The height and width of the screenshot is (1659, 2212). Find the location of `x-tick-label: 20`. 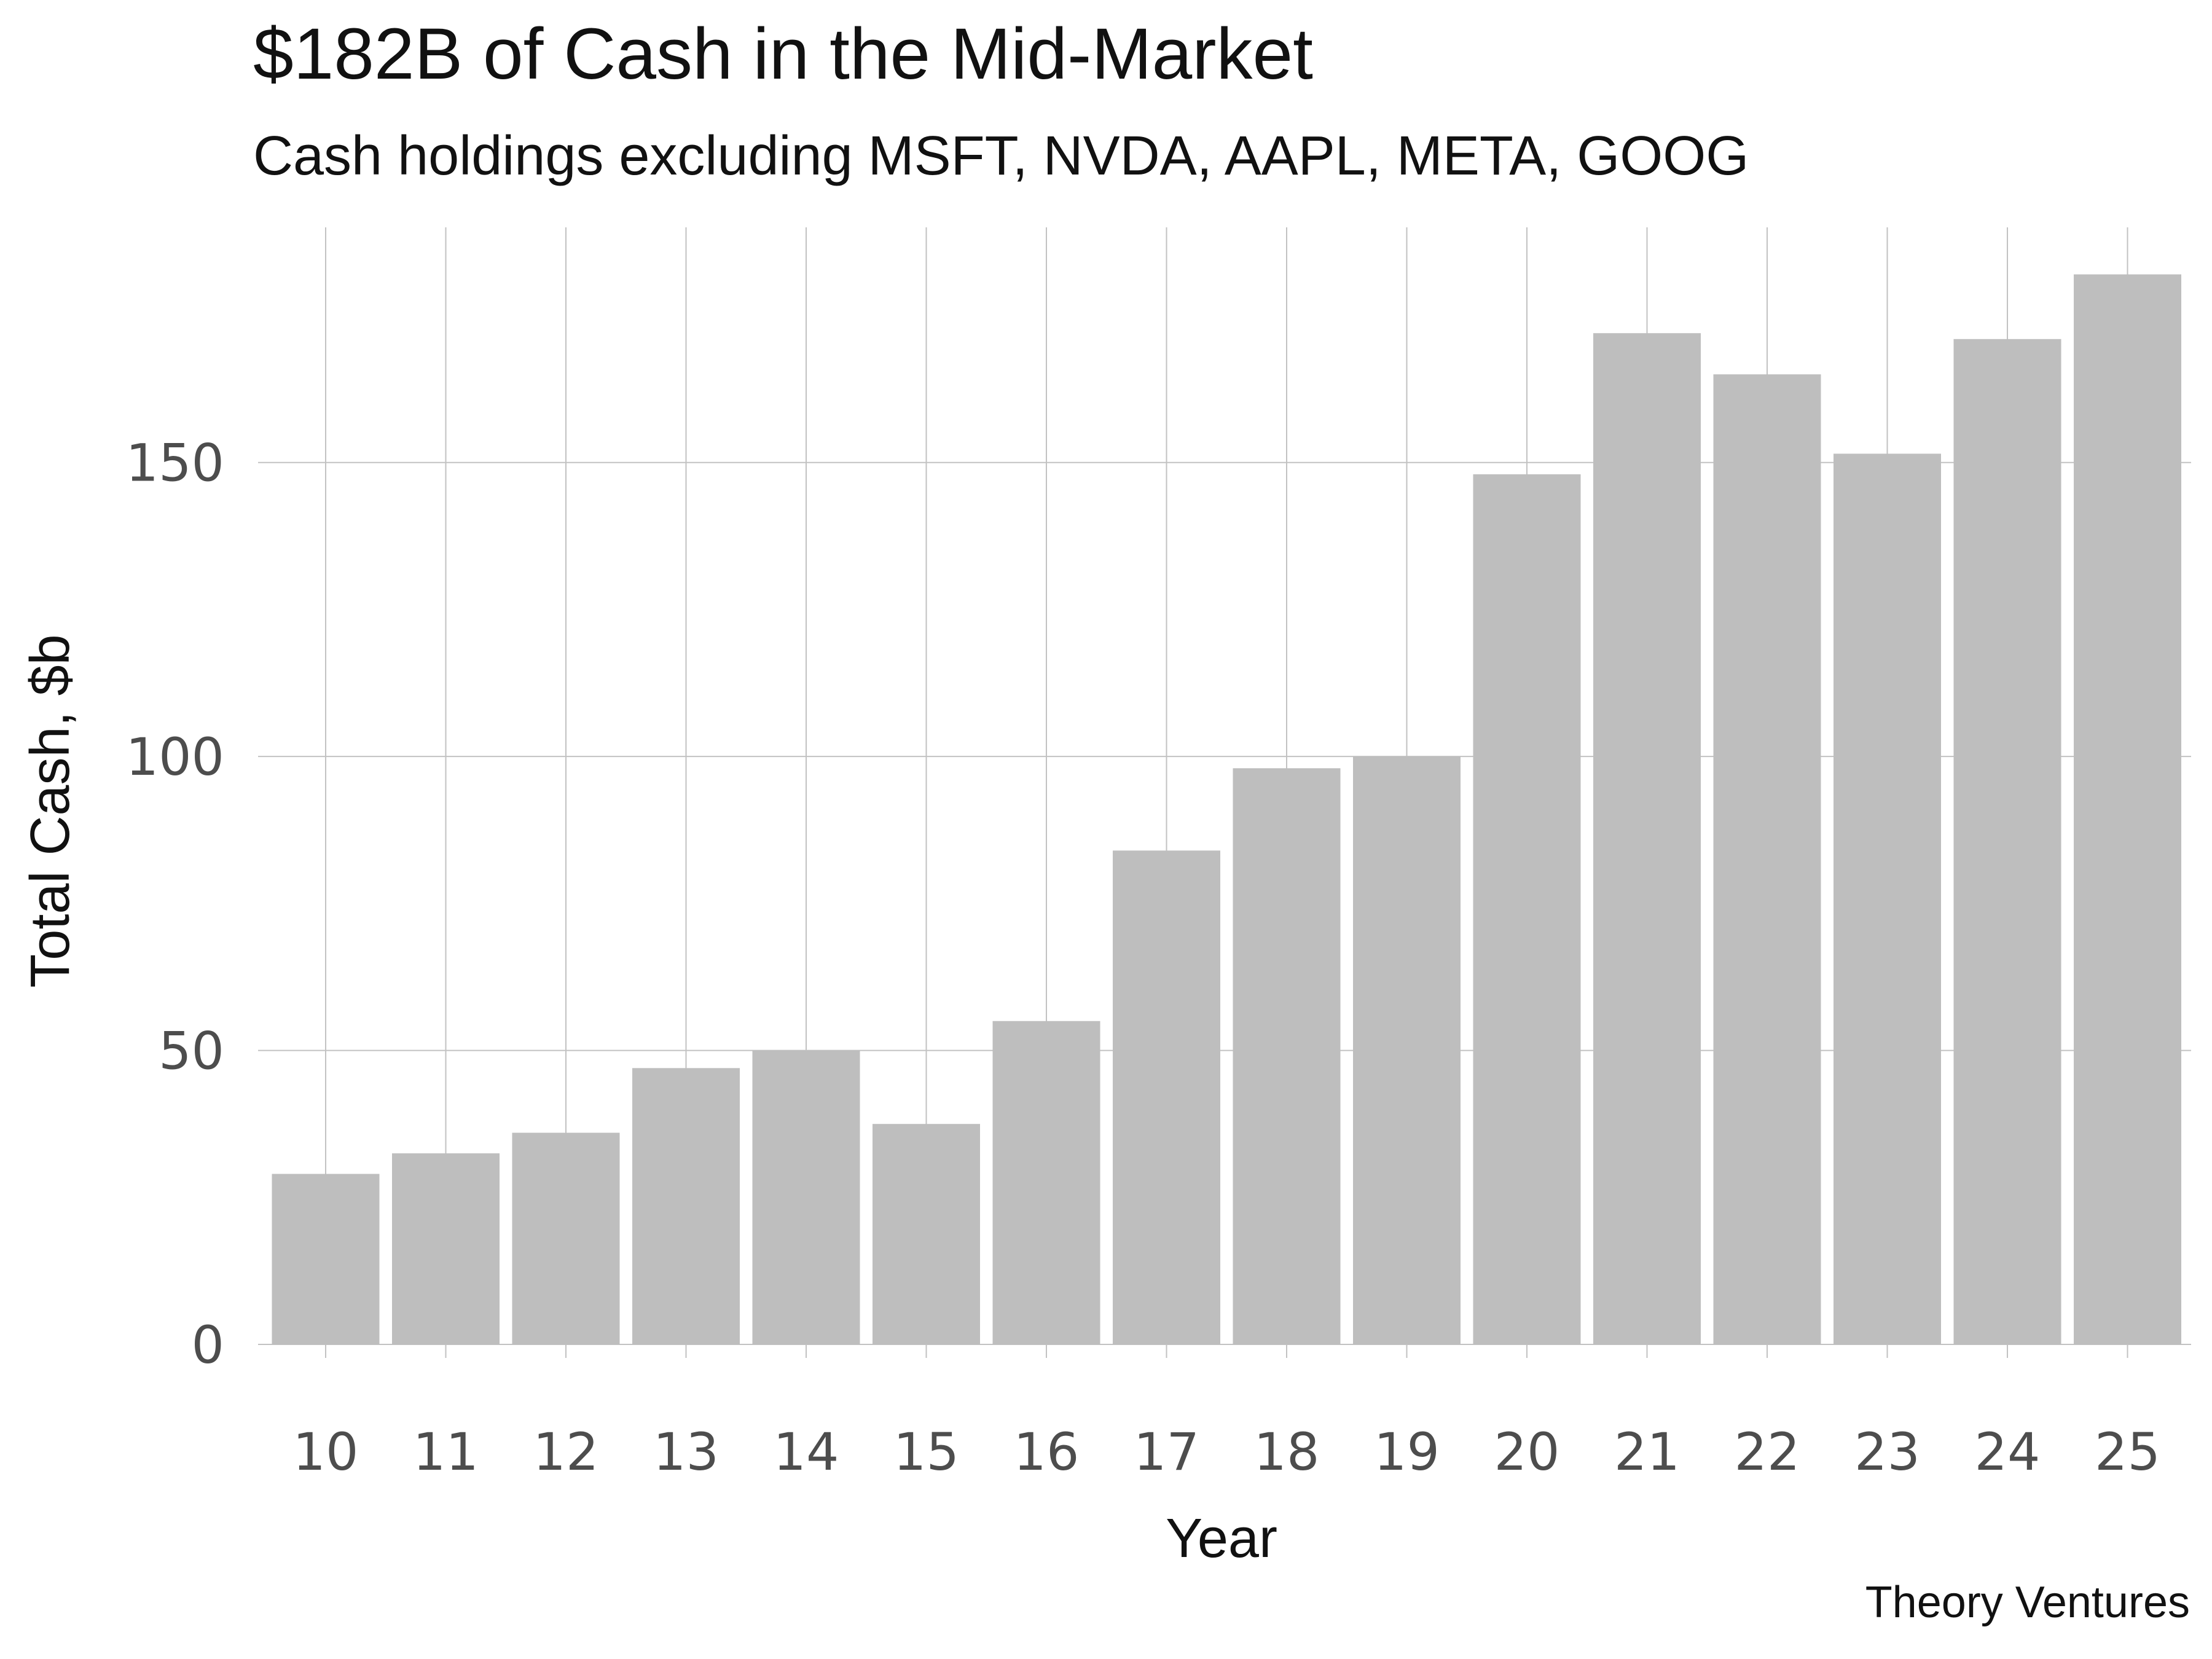

x-tick-label: 20 is located at coordinates (1527, 1452).